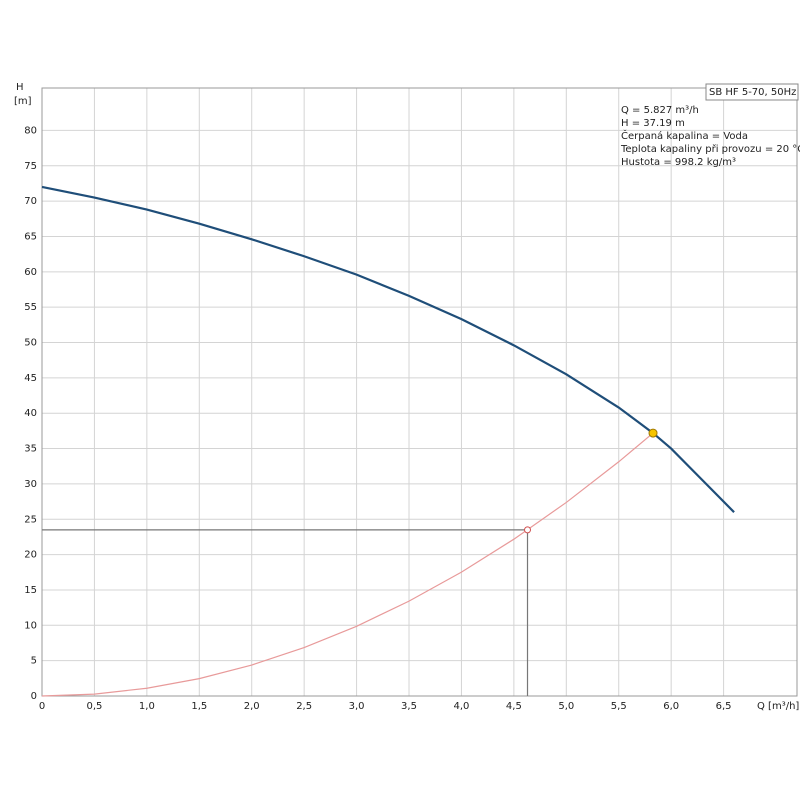  I want to click on x-axis-label: Q [m³/h], so click(778, 706).